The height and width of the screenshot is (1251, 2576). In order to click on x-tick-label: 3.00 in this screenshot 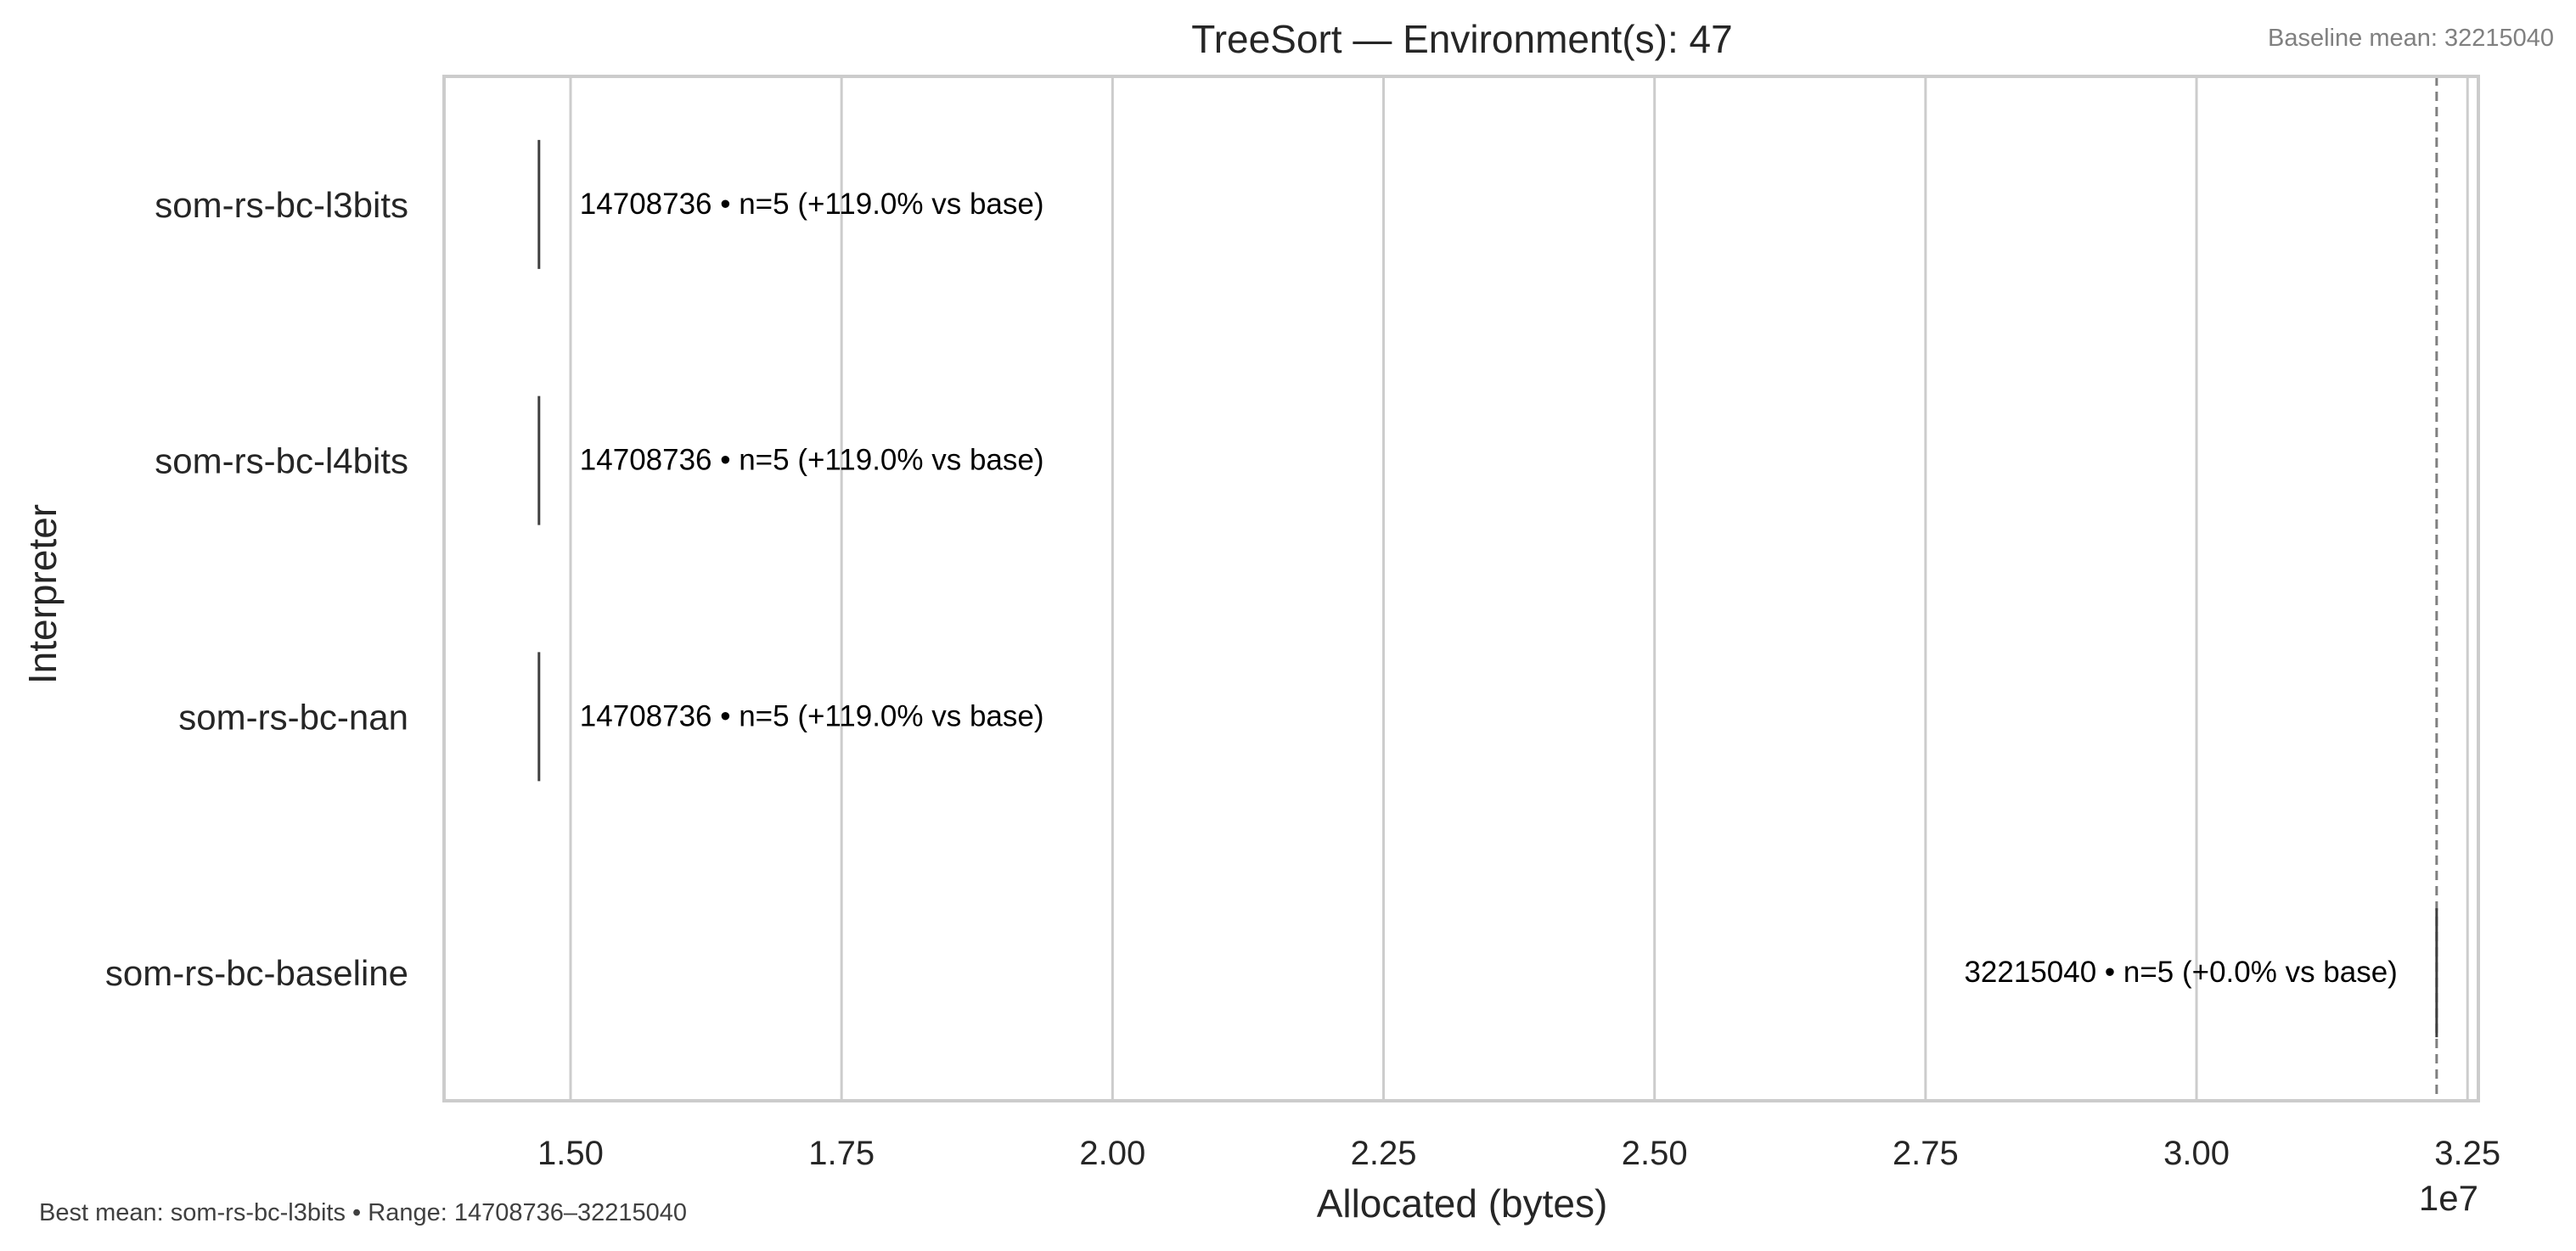, I will do `click(2196, 1153)`.